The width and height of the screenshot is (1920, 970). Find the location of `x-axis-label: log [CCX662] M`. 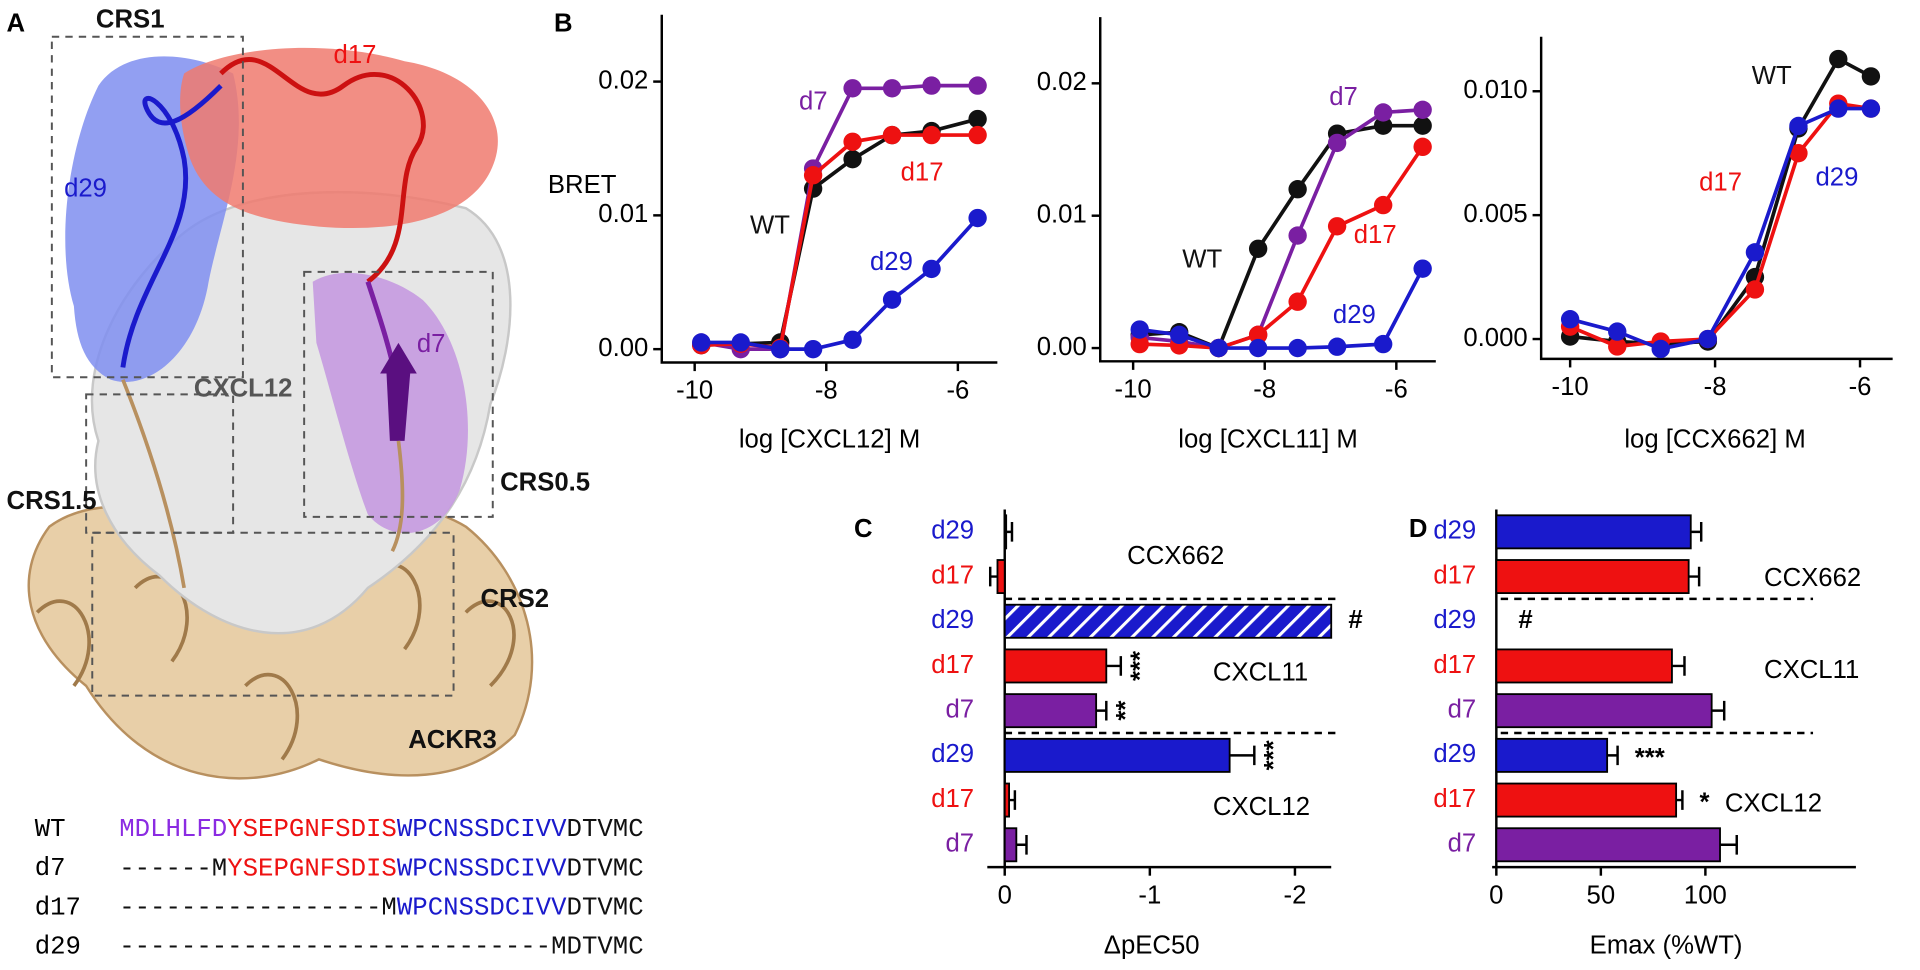

x-axis-label: log [CCX662] M is located at coordinates (1714, 440).